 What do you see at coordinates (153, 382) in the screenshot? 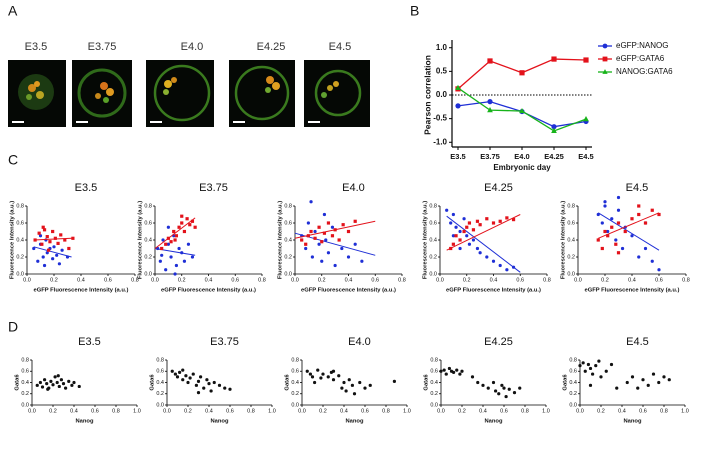
I see `y-axis-label: Gata6` at bounding box center [153, 382].